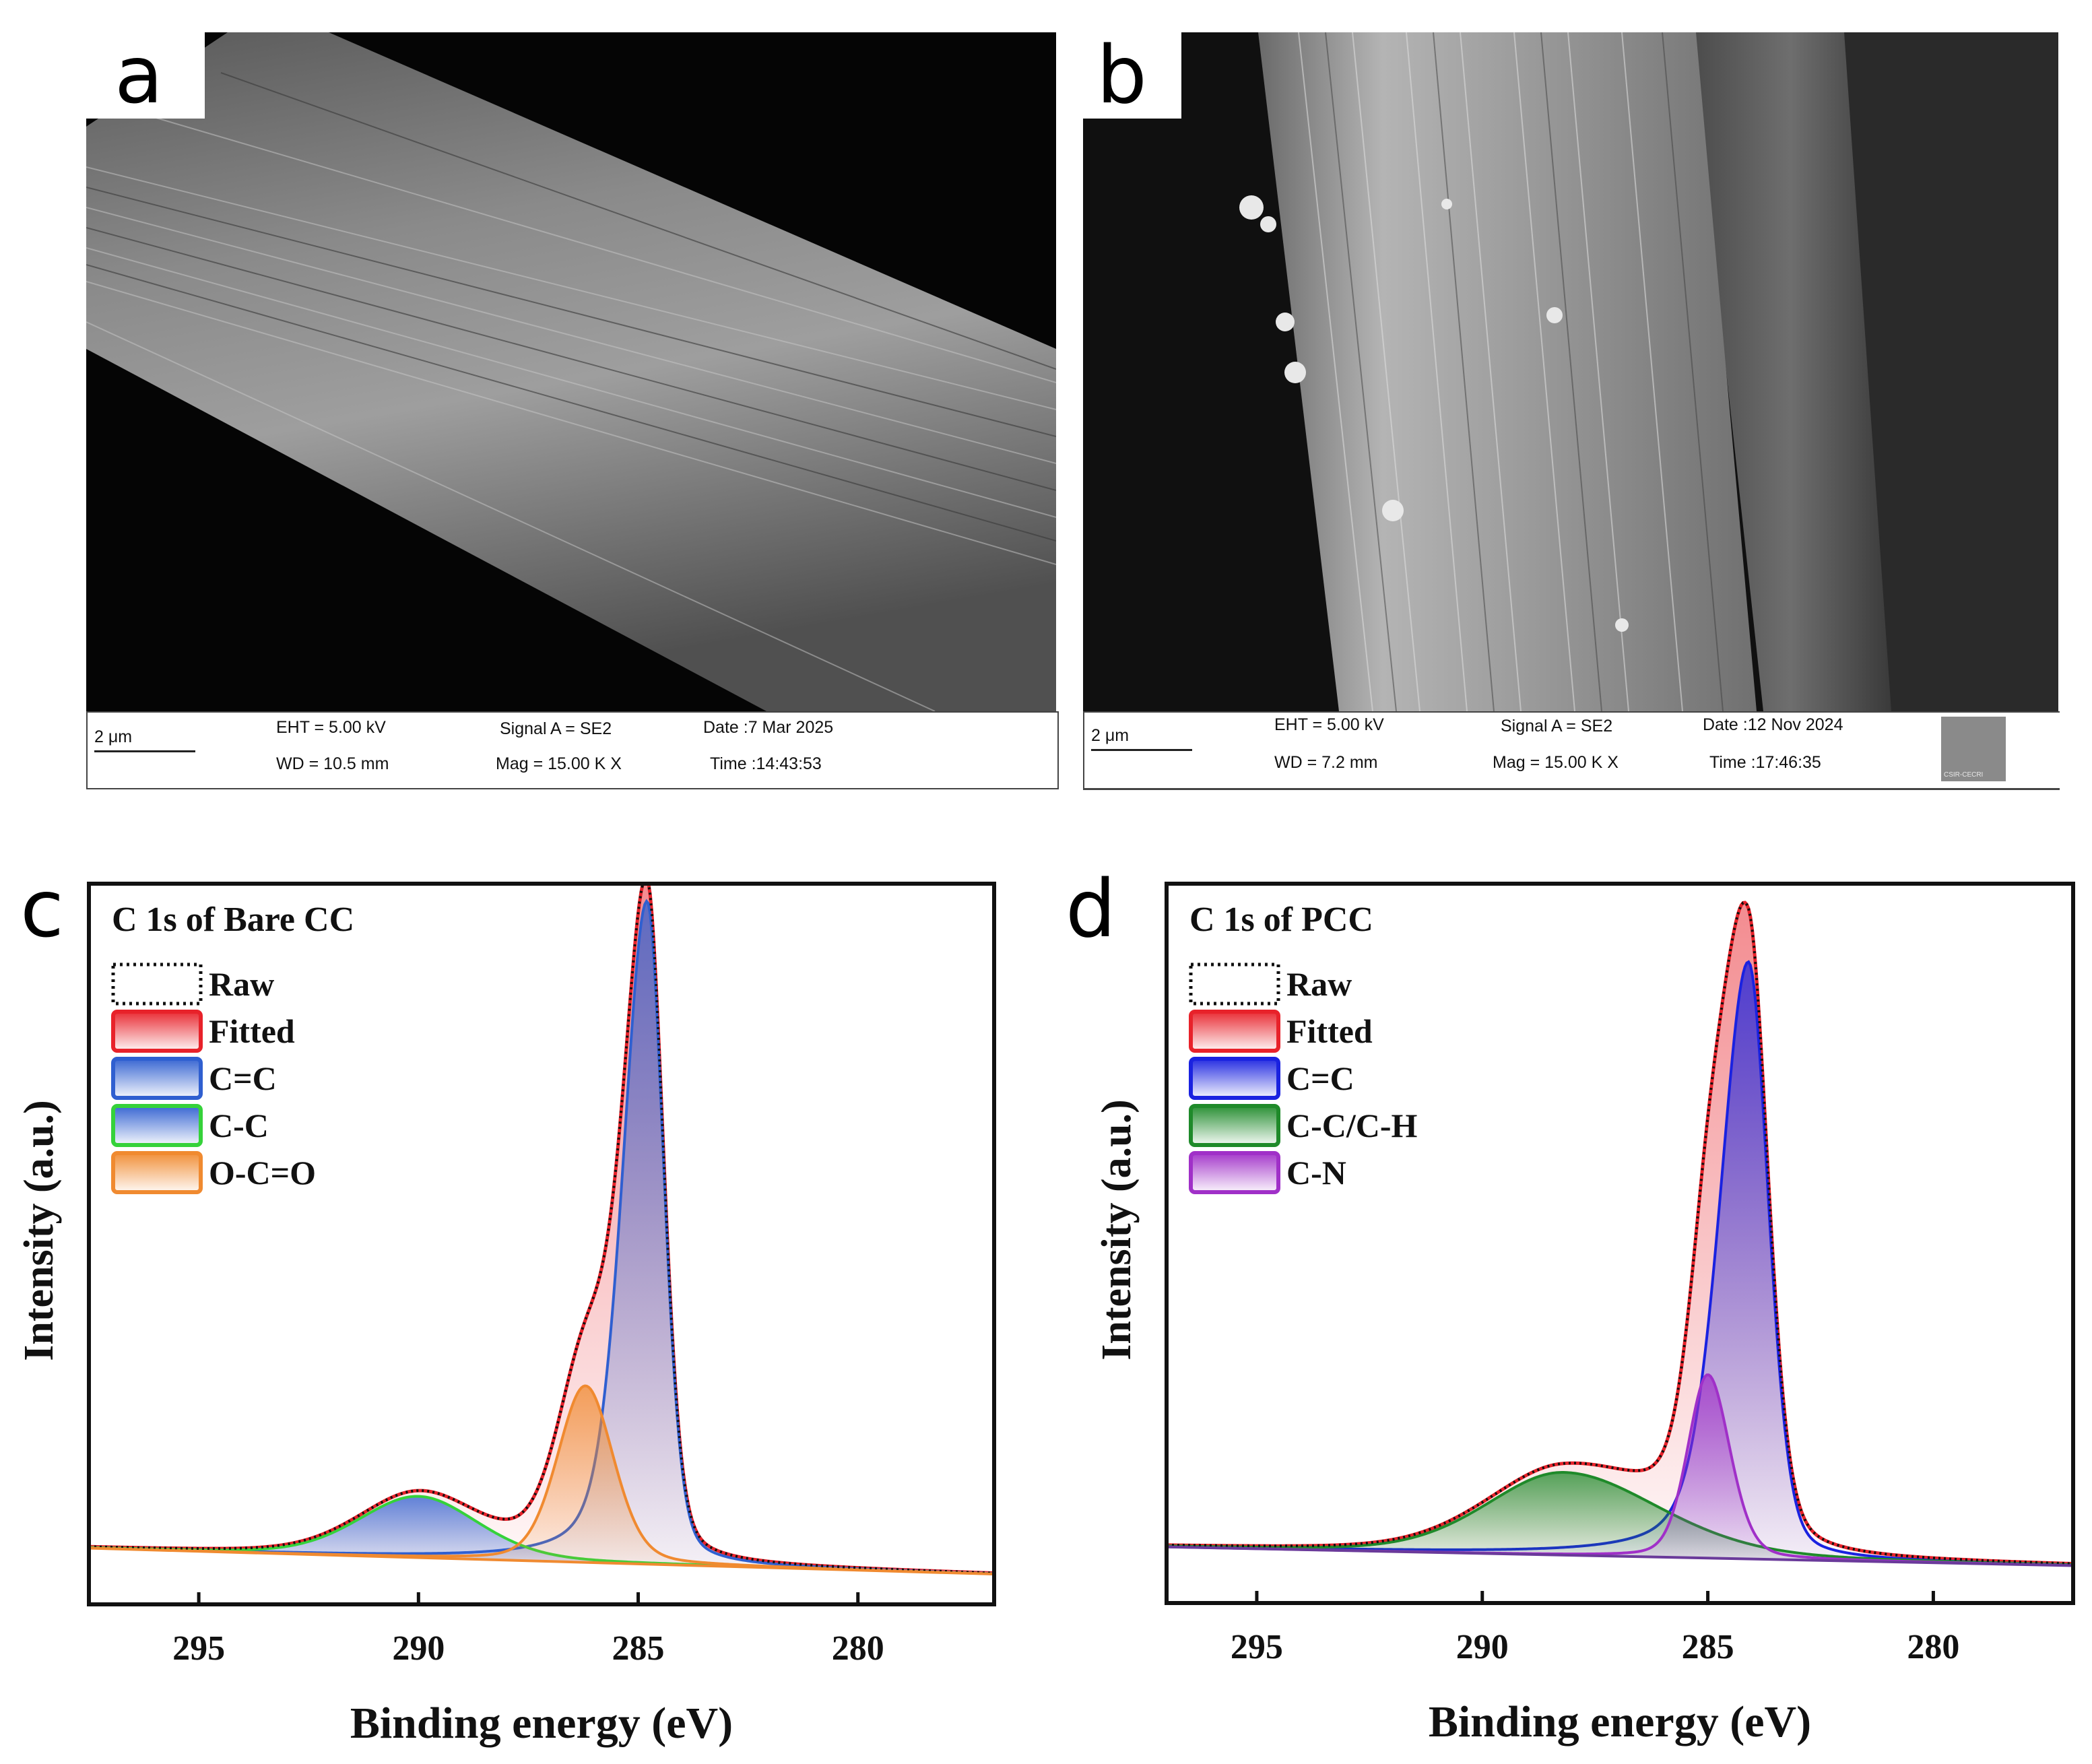  What do you see at coordinates (1765, 762) in the screenshot?
I see `time-text: Time :17:46:35` at bounding box center [1765, 762].